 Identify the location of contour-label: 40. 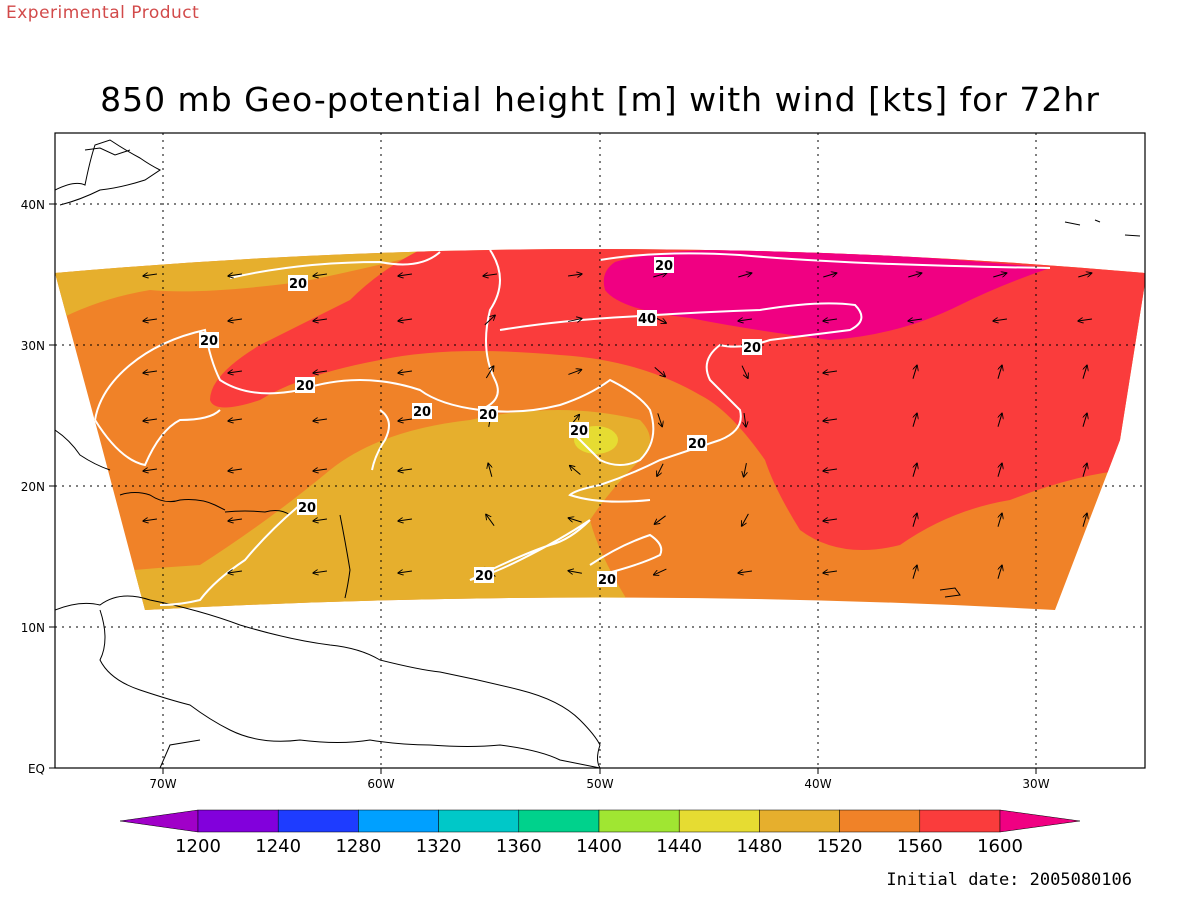
(647, 318).